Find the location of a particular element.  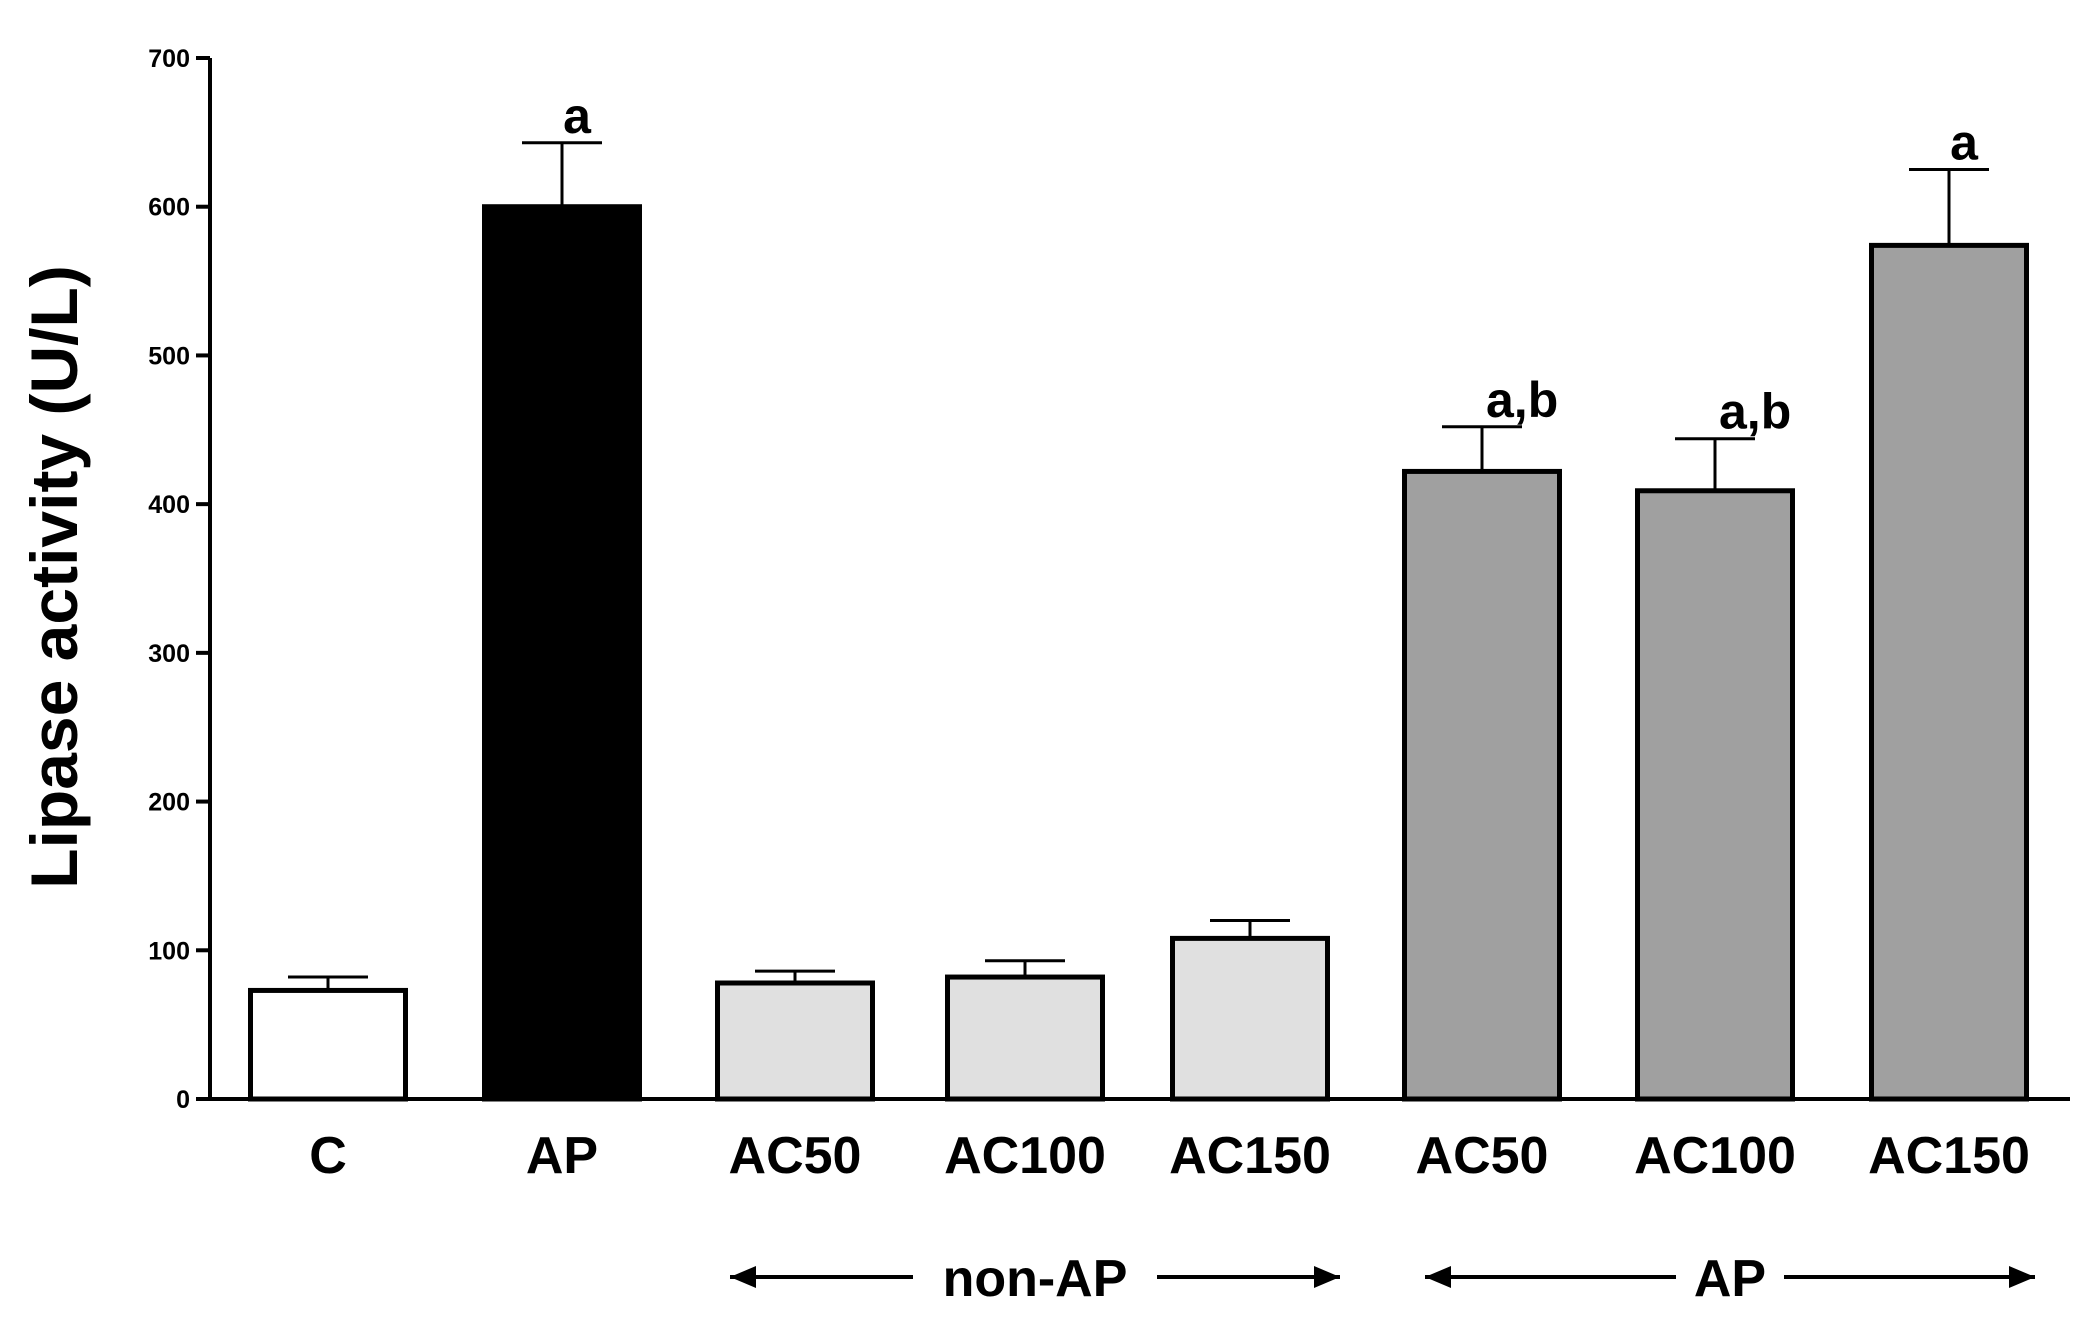

x-tick-label: AP is located at coordinates (562, 1156).